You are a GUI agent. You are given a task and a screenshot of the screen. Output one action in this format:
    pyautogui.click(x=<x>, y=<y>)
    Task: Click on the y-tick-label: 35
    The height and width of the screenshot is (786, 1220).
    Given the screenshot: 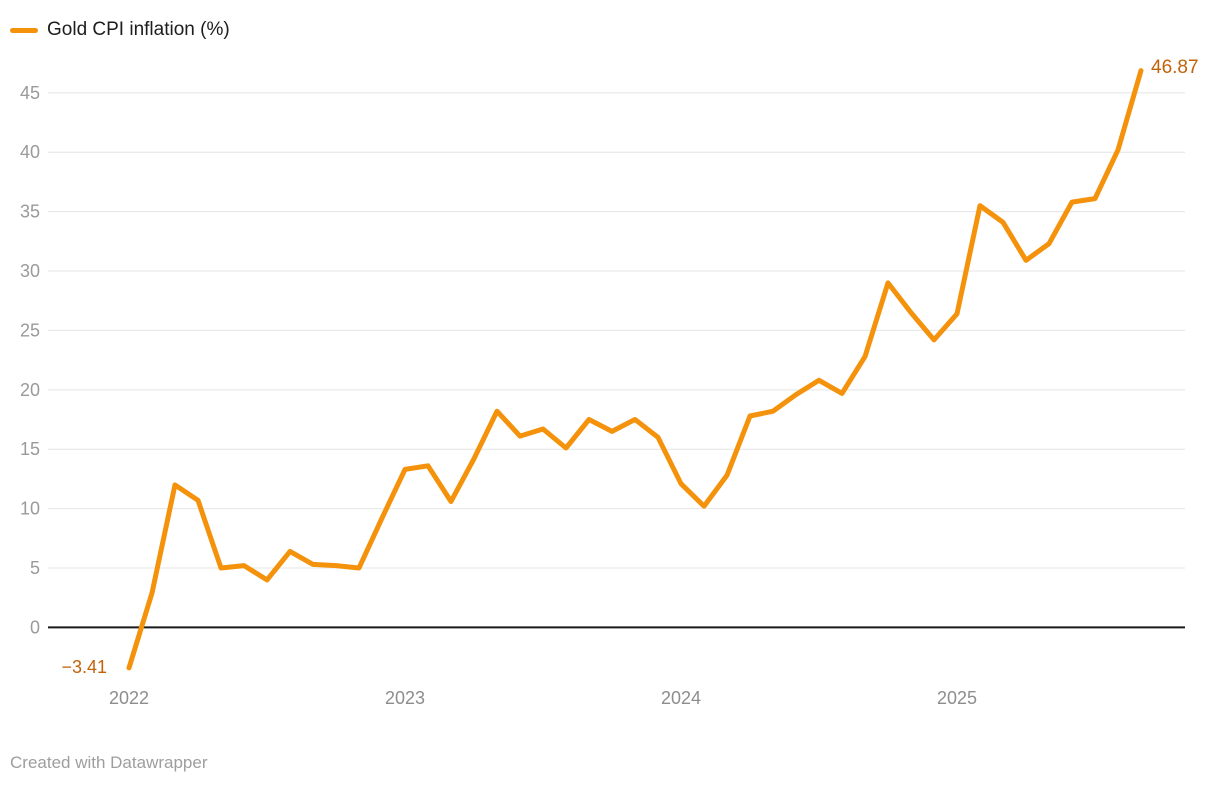 What is the action you would take?
    pyautogui.click(x=30, y=212)
    